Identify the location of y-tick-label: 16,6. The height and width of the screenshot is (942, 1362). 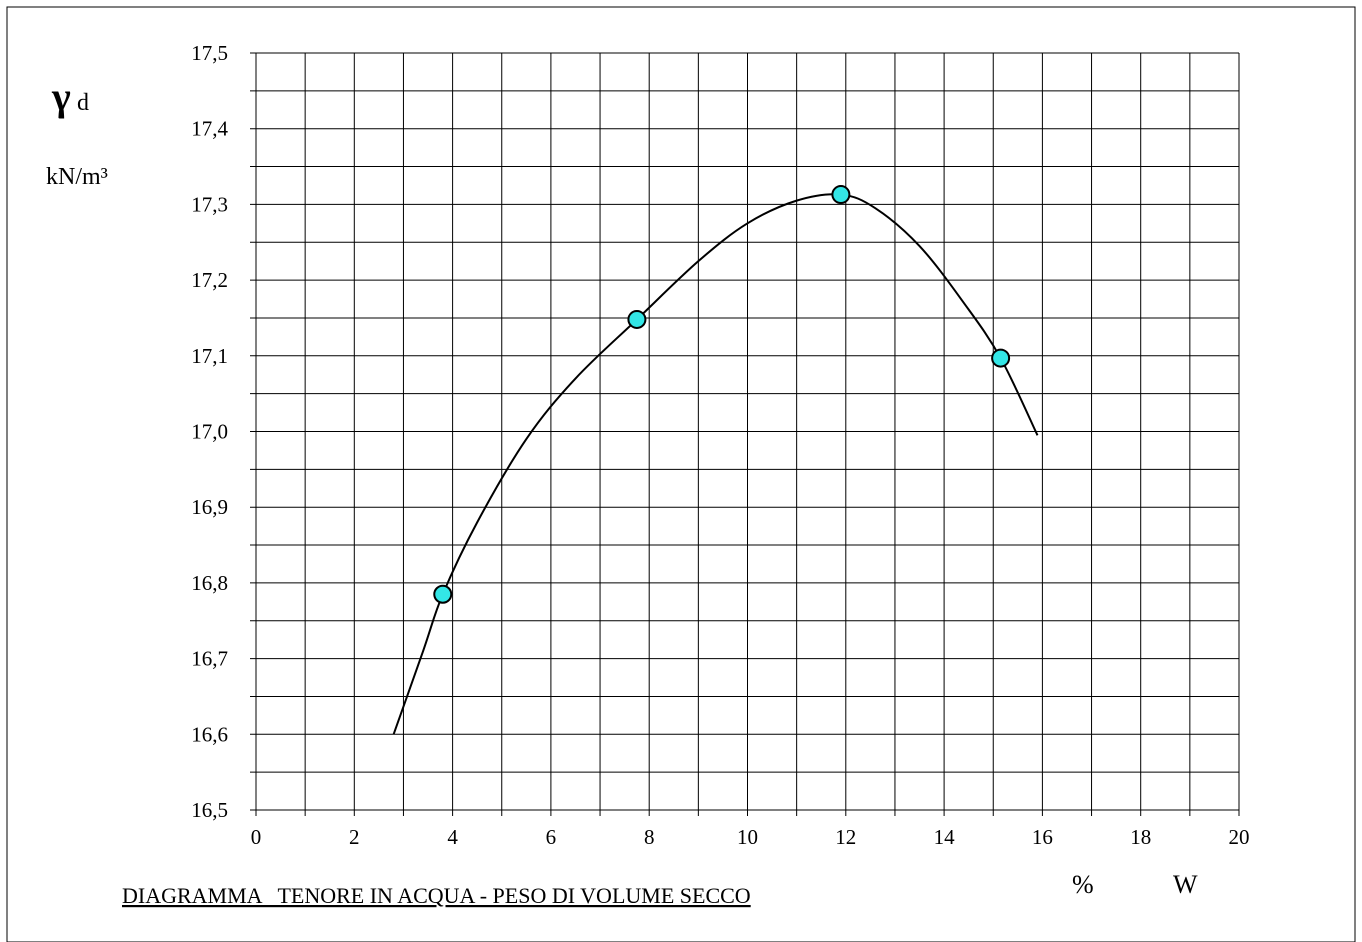
(209, 734).